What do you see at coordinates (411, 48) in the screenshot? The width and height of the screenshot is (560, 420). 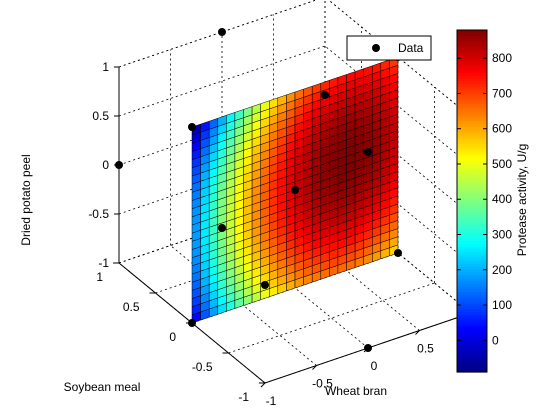 I see `legend-label: Data` at bounding box center [411, 48].